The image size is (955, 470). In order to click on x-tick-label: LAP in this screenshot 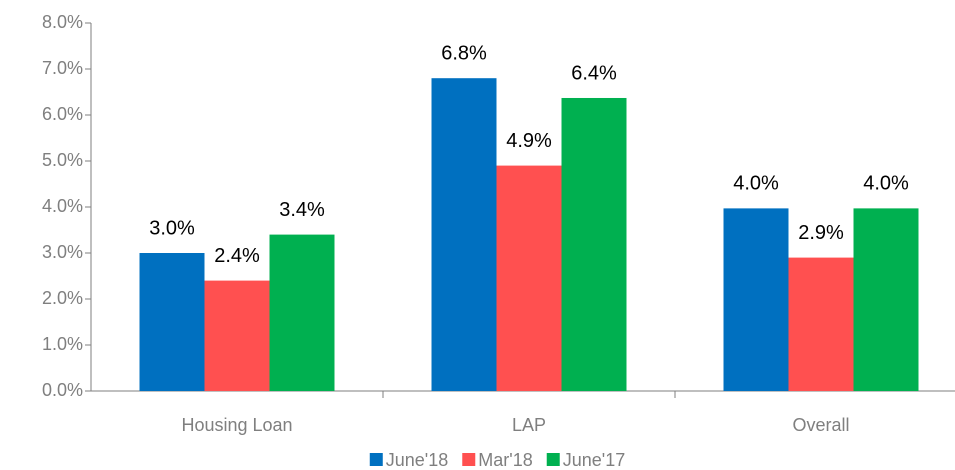, I will do `click(529, 425)`.